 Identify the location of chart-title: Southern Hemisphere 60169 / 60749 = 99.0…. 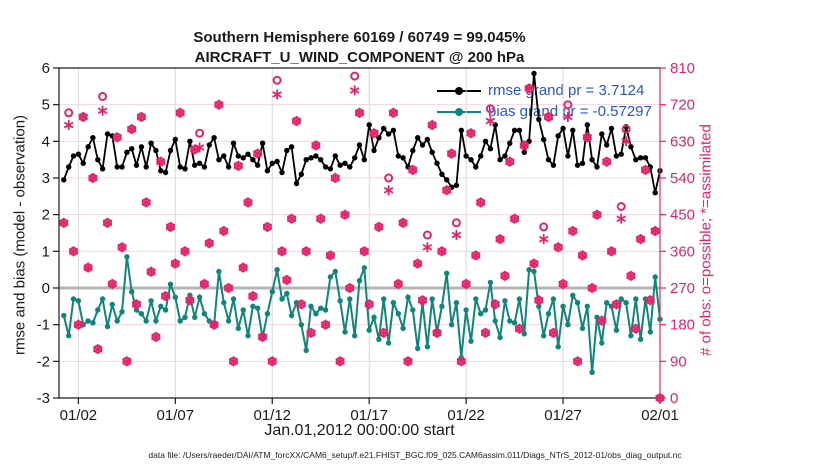
(359, 37).